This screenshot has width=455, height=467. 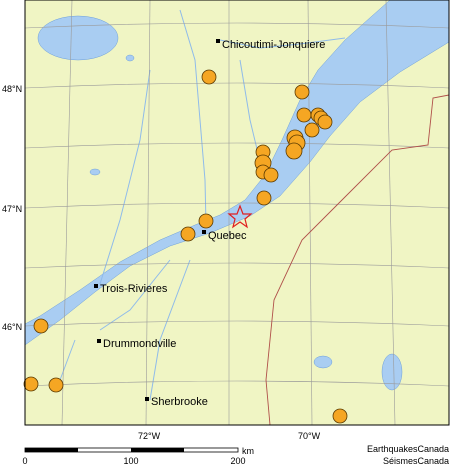 I want to click on latitude-label: 46°N, so click(x=12, y=327).